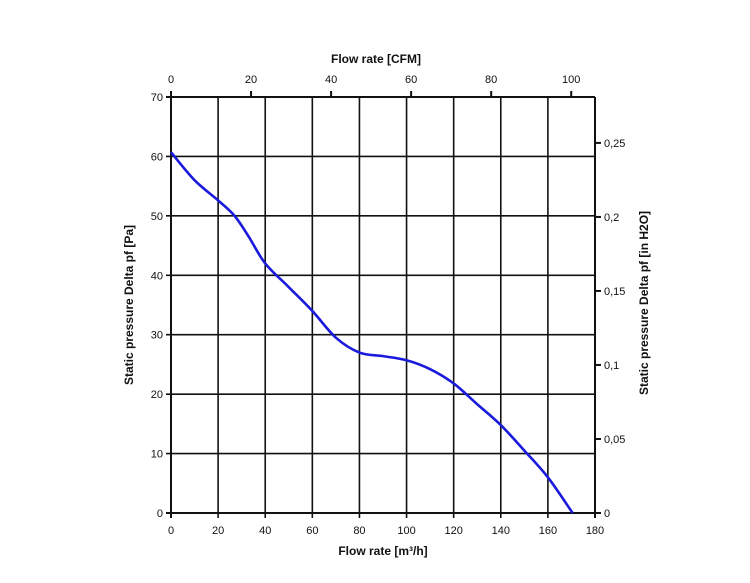 This screenshot has height=583, width=750. What do you see at coordinates (406, 531) in the screenshot?
I see `x-tick-label: 100` at bounding box center [406, 531].